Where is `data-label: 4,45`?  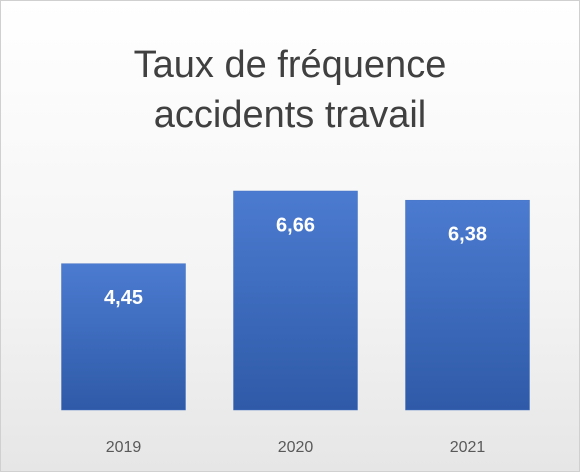 data-label: 4,45 is located at coordinates (123, 298).